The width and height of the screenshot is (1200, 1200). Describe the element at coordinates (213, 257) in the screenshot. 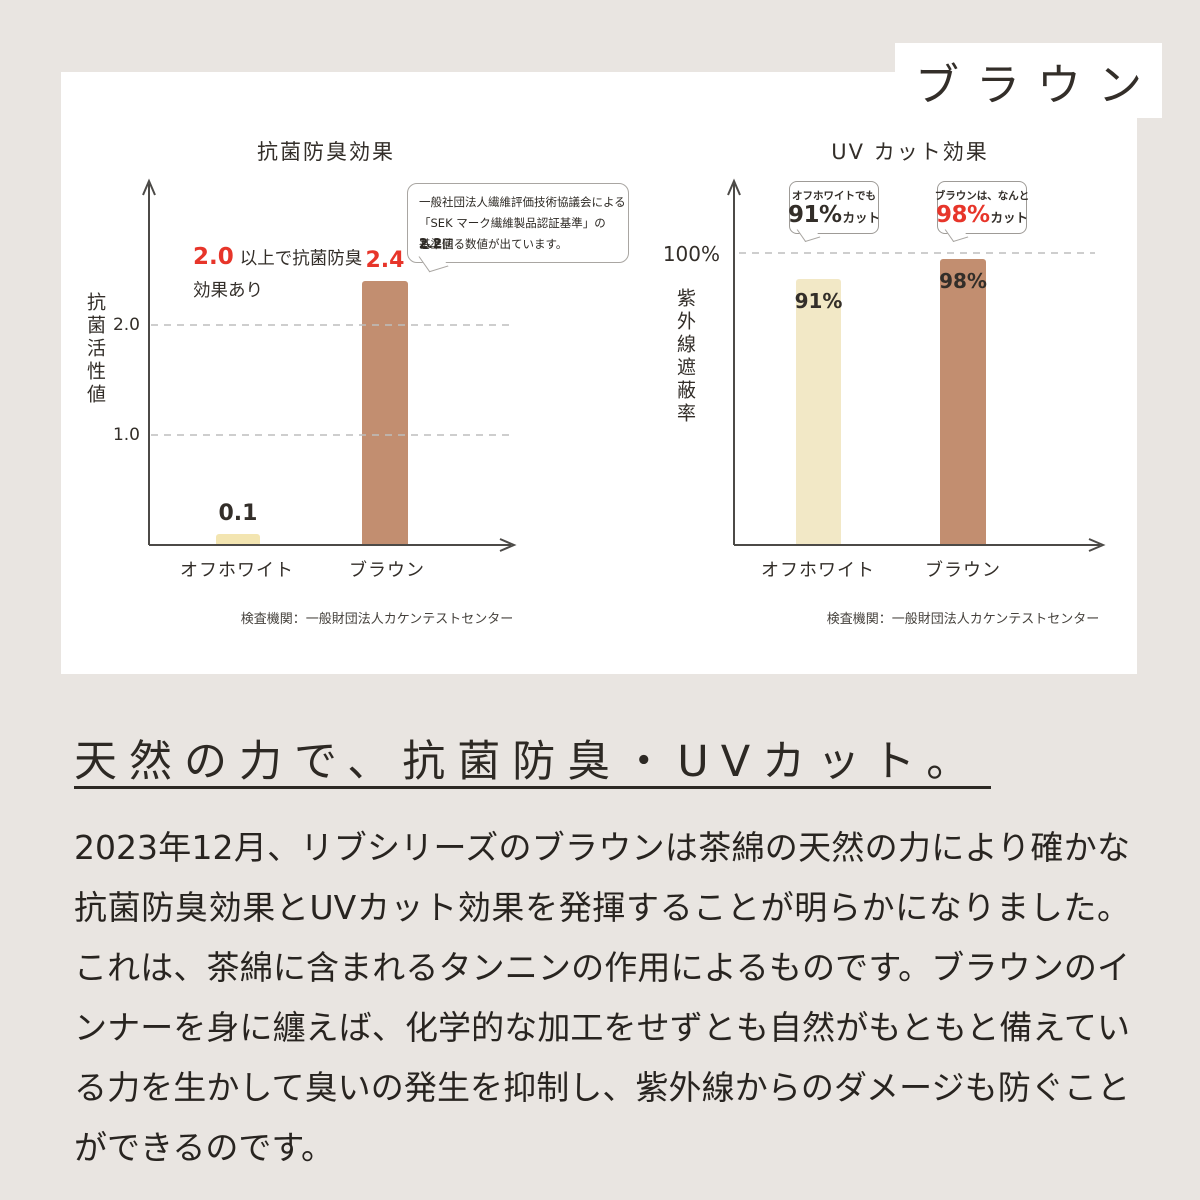

I see `threshold-value: 2.0` at that location.